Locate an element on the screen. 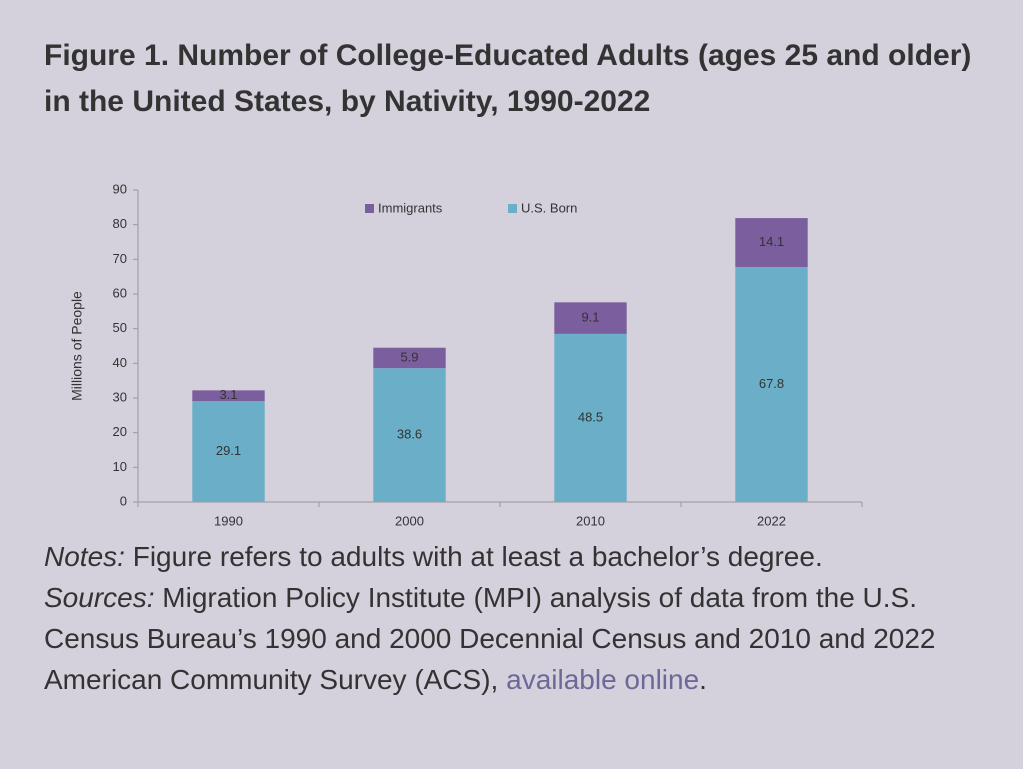 The width and height of the screenshot is (1023, 769). data-label: 29.1 is located at coordinates (228, 450).